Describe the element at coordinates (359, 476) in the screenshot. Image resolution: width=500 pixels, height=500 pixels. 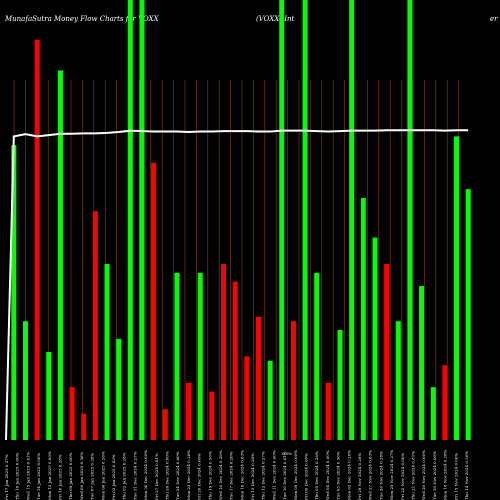
I see `x-tick-label: Fri 29 Nov 2024 0.26%` at that location.